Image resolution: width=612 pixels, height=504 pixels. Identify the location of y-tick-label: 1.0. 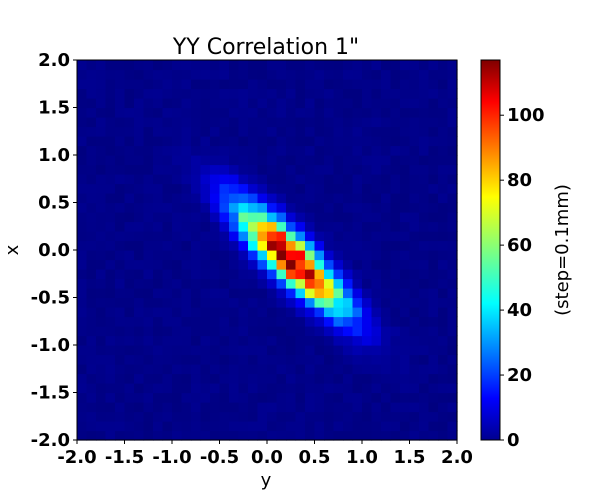
(54, 155).